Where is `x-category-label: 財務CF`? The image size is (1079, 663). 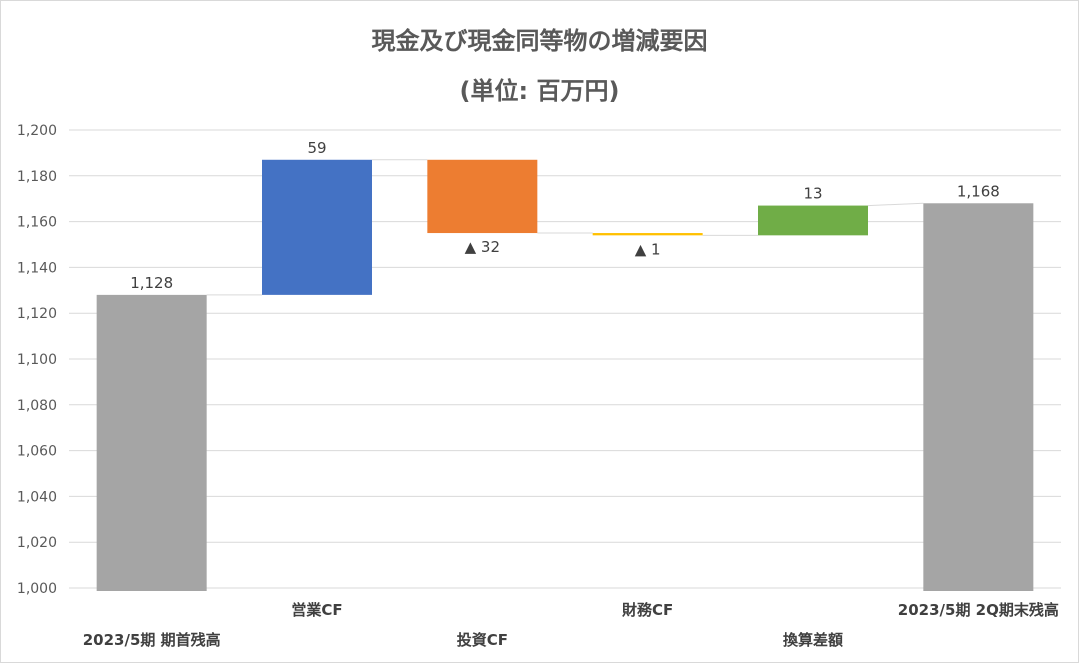
x-category-label: 財務CF is located at coordinates (647, 610).